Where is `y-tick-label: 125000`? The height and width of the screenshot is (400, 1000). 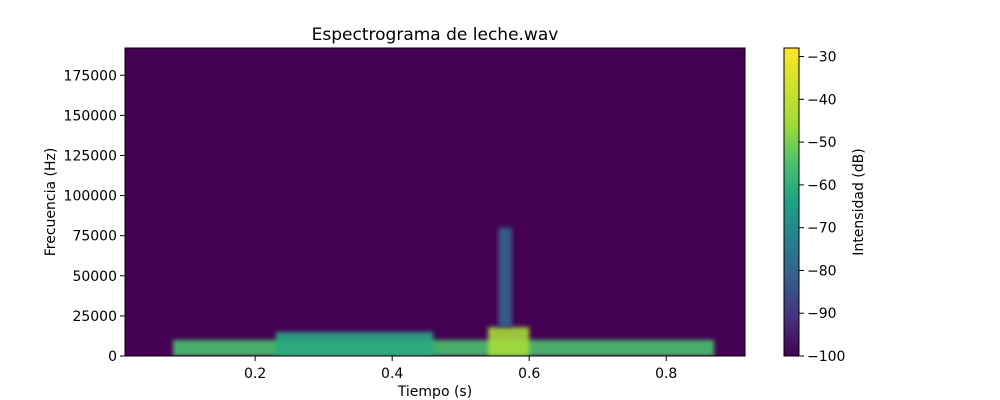 y-tick-label: 125000 is located at coordinates (90, 156).